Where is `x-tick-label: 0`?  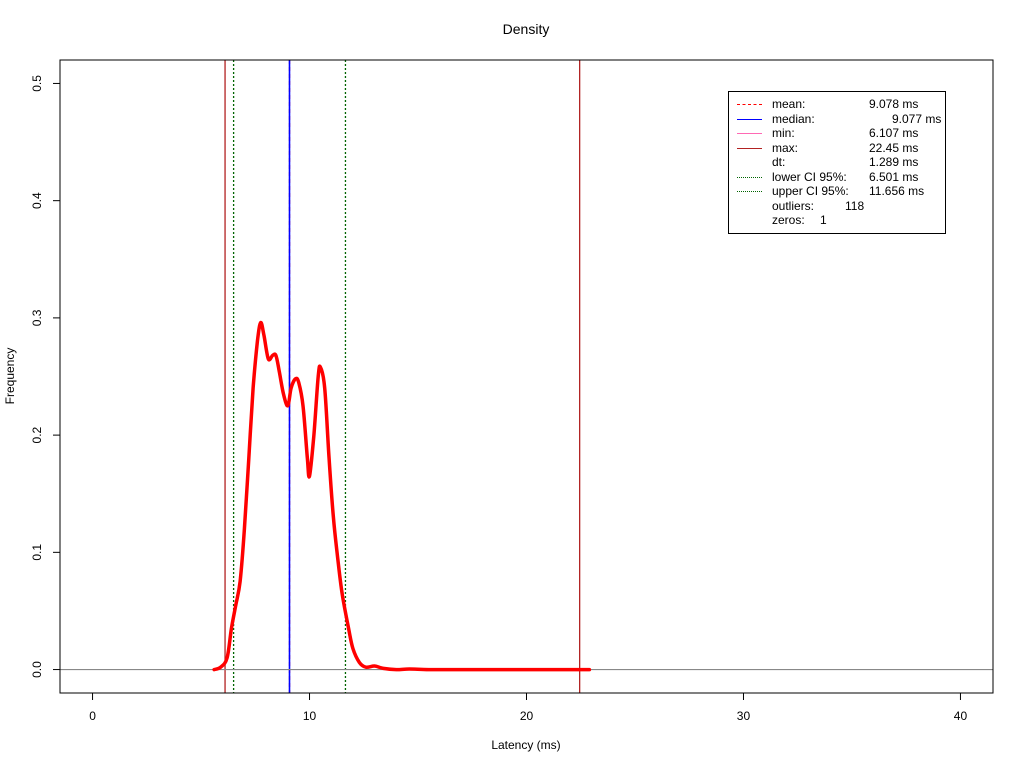 x-tick-label: 0 is located at coordinates (92, 716).